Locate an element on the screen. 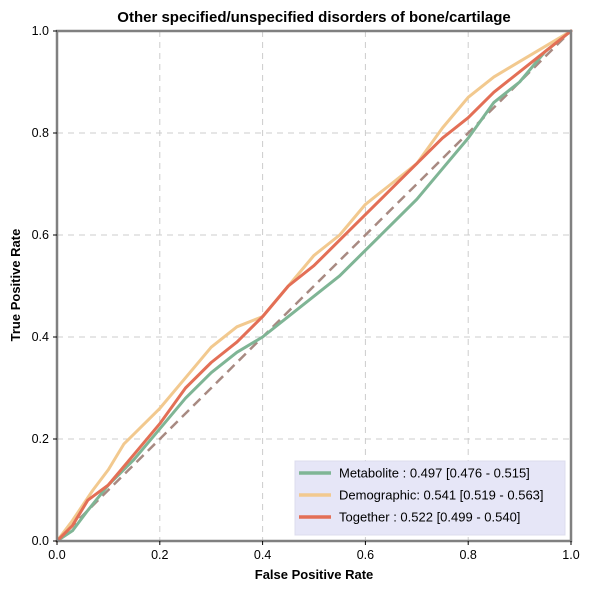 This screenshot has width=591, height=592. x-tick-label: 0.6 is located at coordinates (365, 555).